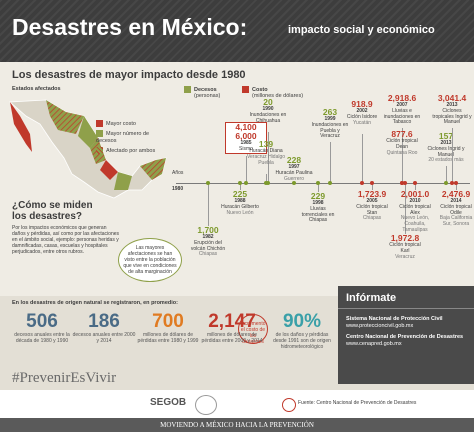  What do you see at coordinates (371, 298) in the screenshot?
I see `info-title: Infórmate` at bounding box center [371, 298].